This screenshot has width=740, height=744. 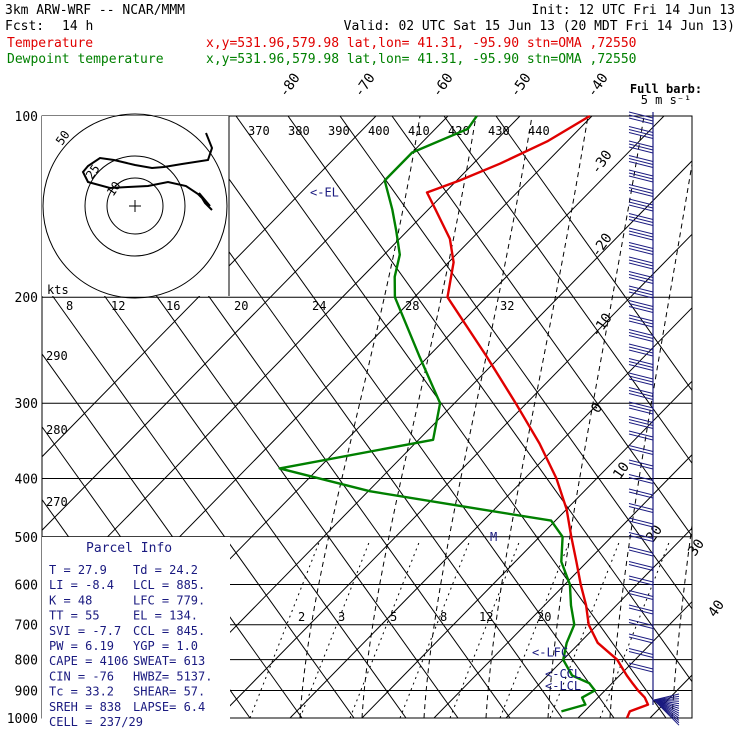 What do you see at coordinates (299, 131) in the screenshot?
I see `theta-e-label: 380` at bounding box center [299, 131].